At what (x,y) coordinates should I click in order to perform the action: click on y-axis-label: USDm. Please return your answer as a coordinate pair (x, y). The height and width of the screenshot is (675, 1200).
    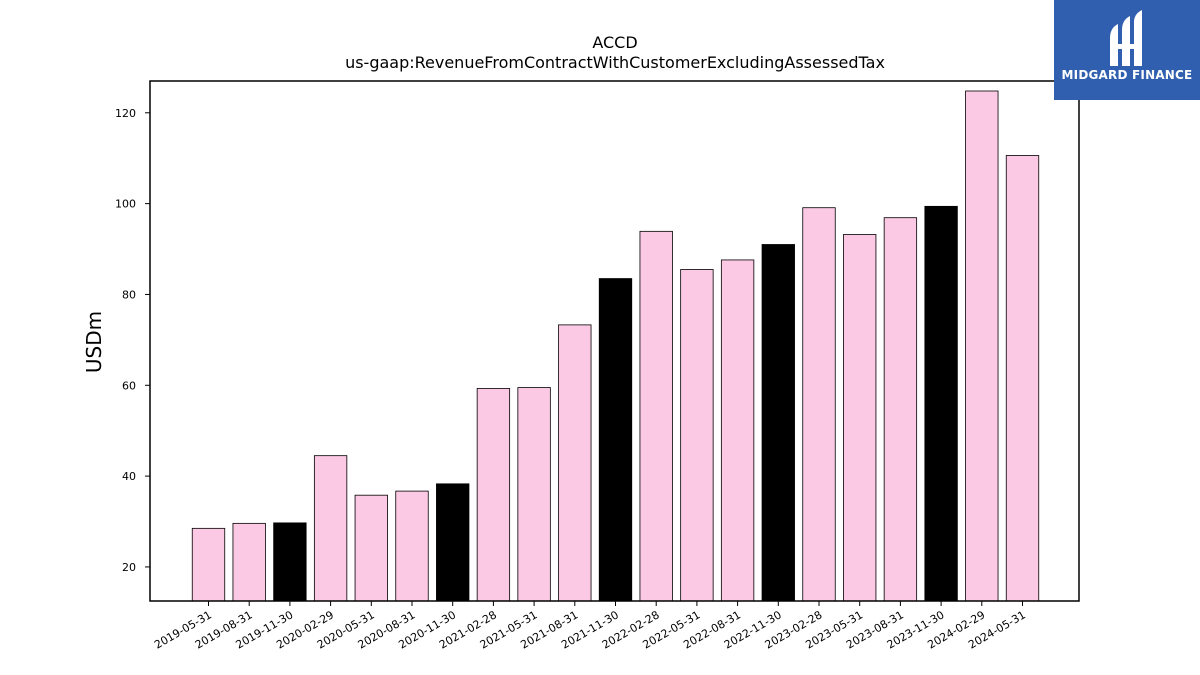
    Looking at the image, I should click on (94, 342).